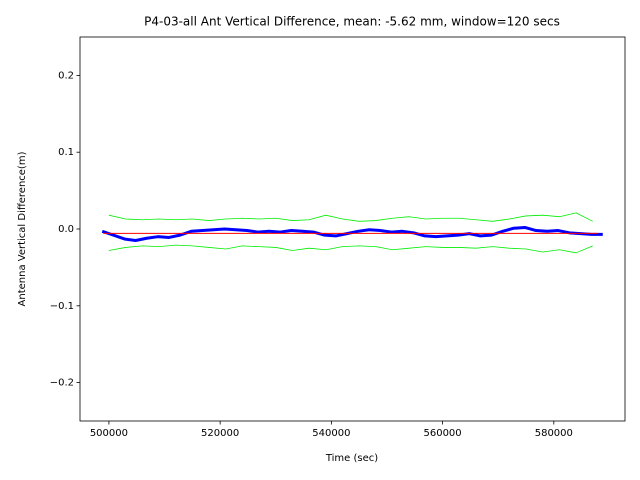 The height and width of the screenshot is (480, 640). What do you see at coordinates (66, 229) in the screenshot?
I see `y-tick-label: 0.0` at bounding box center [66, 229].